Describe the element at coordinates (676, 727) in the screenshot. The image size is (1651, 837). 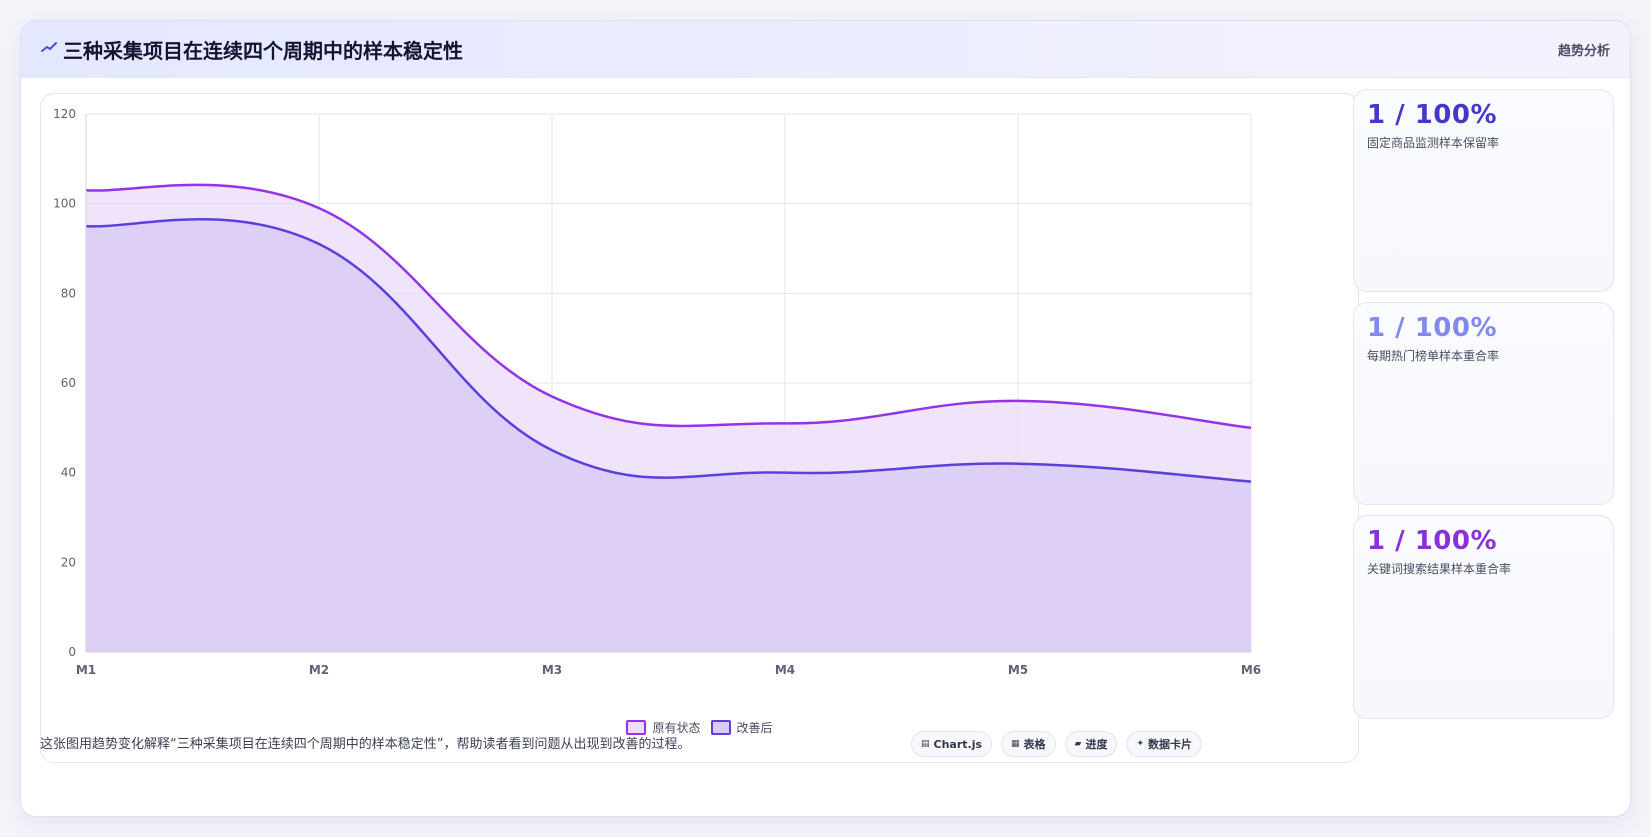
I see `legend-label-original: 原有状态` at that location.